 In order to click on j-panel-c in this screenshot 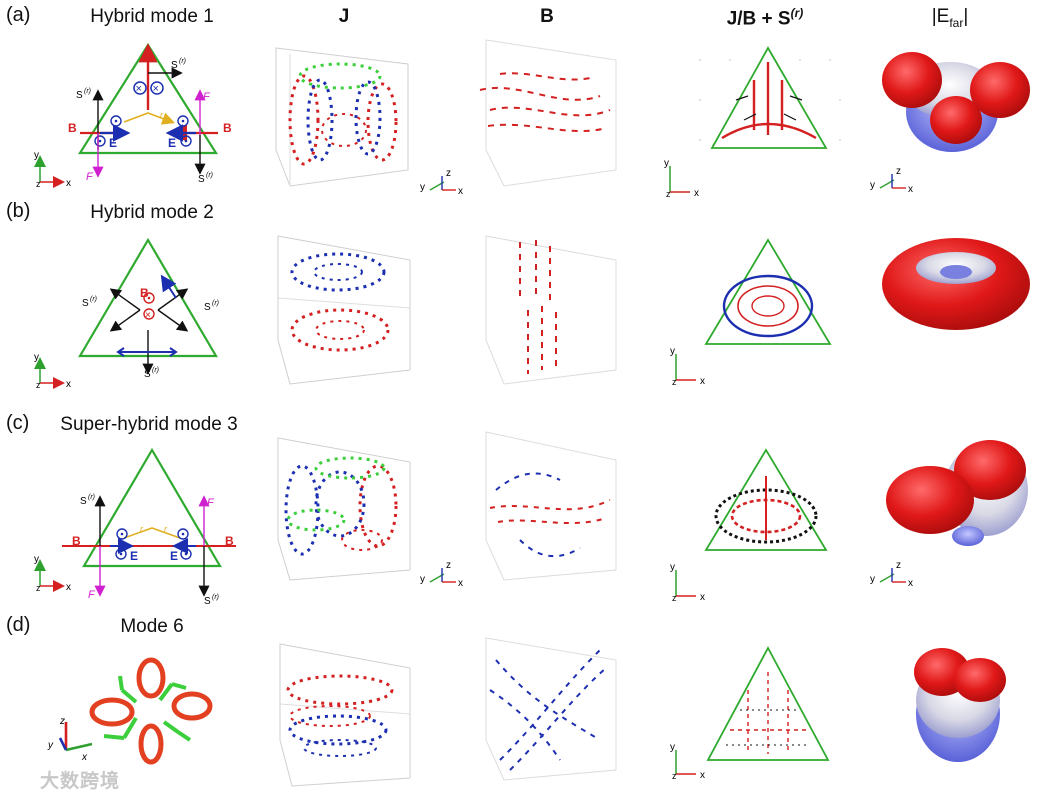, I will do `click(344, 509)`.